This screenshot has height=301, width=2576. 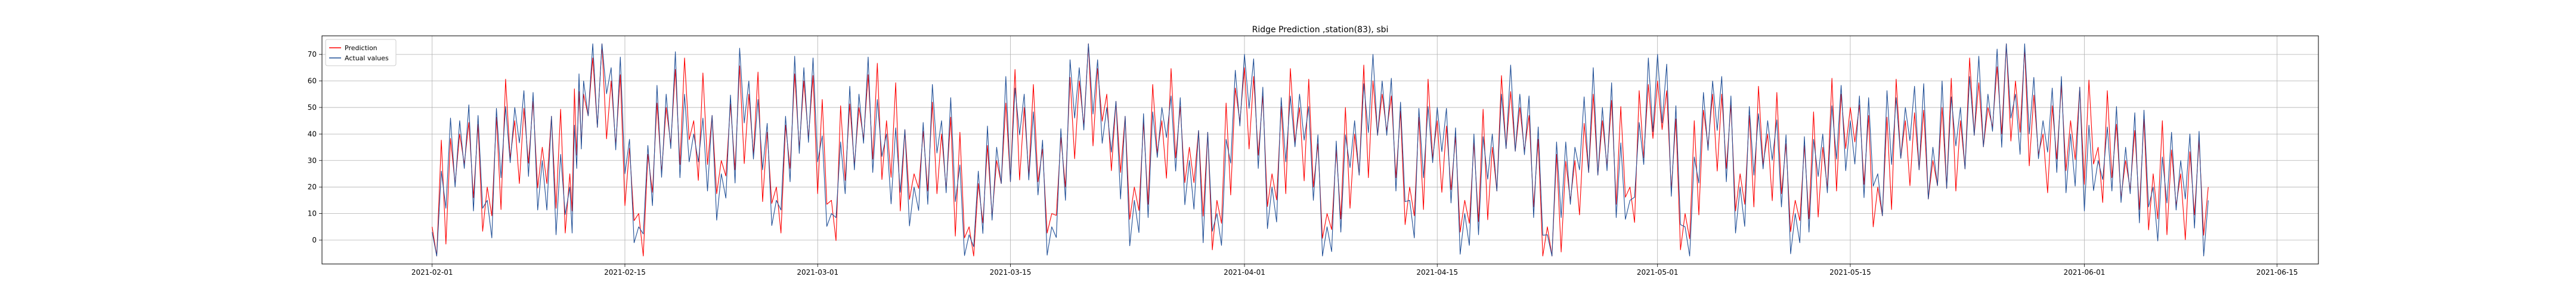 I want to click on legend-label: Actual values, so click(x=367, y=58).